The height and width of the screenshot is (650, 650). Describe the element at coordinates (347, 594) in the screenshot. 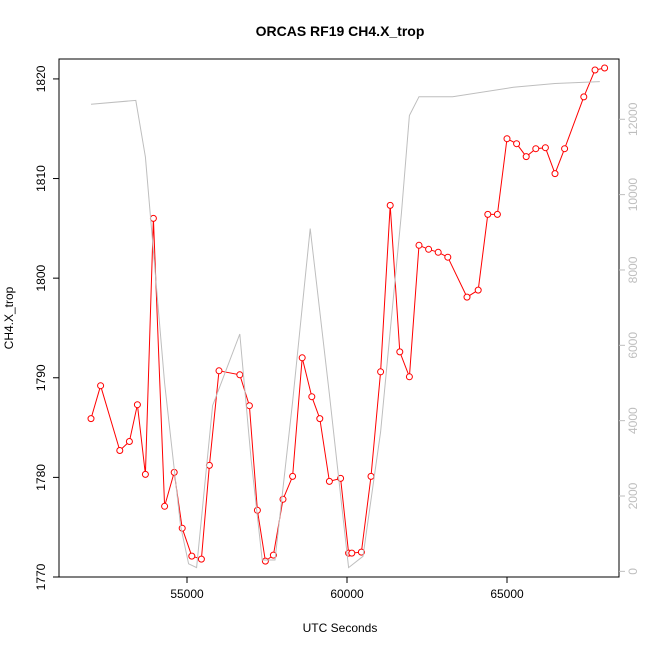

I see `x-tick-label: 60000` at that location.